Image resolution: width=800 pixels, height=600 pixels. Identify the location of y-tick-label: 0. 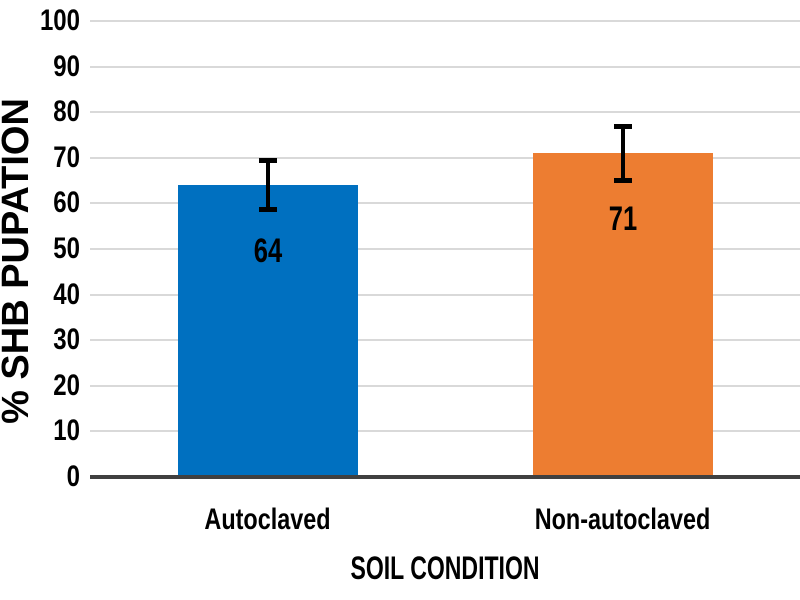
(73, 476).